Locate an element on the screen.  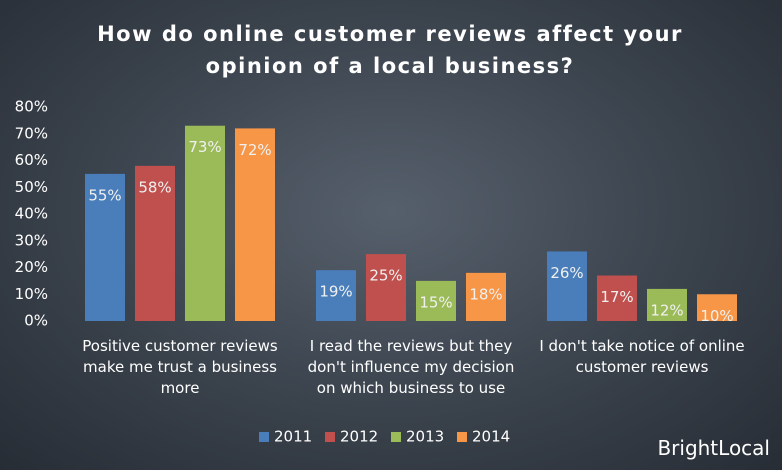
value-label: 25% is located at coordinates (385, 276).